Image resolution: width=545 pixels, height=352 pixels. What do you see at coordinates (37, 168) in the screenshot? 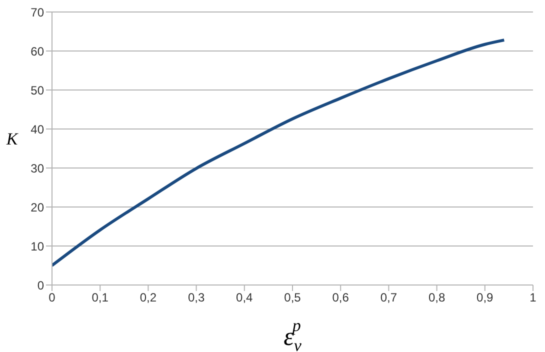
I see `y-tick-label: 30` at bounding box center [37, 168].